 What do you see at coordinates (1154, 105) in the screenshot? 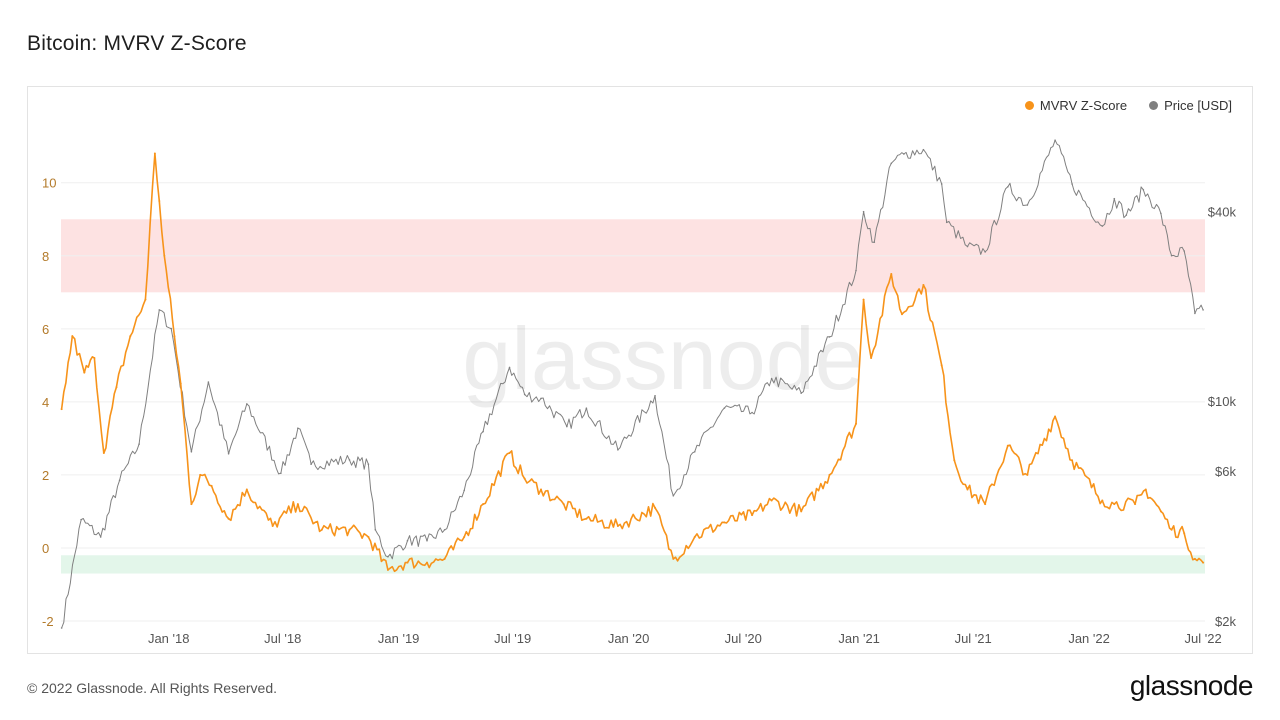
I see `legend-swatch-price` at bounding box center [1154, 105].